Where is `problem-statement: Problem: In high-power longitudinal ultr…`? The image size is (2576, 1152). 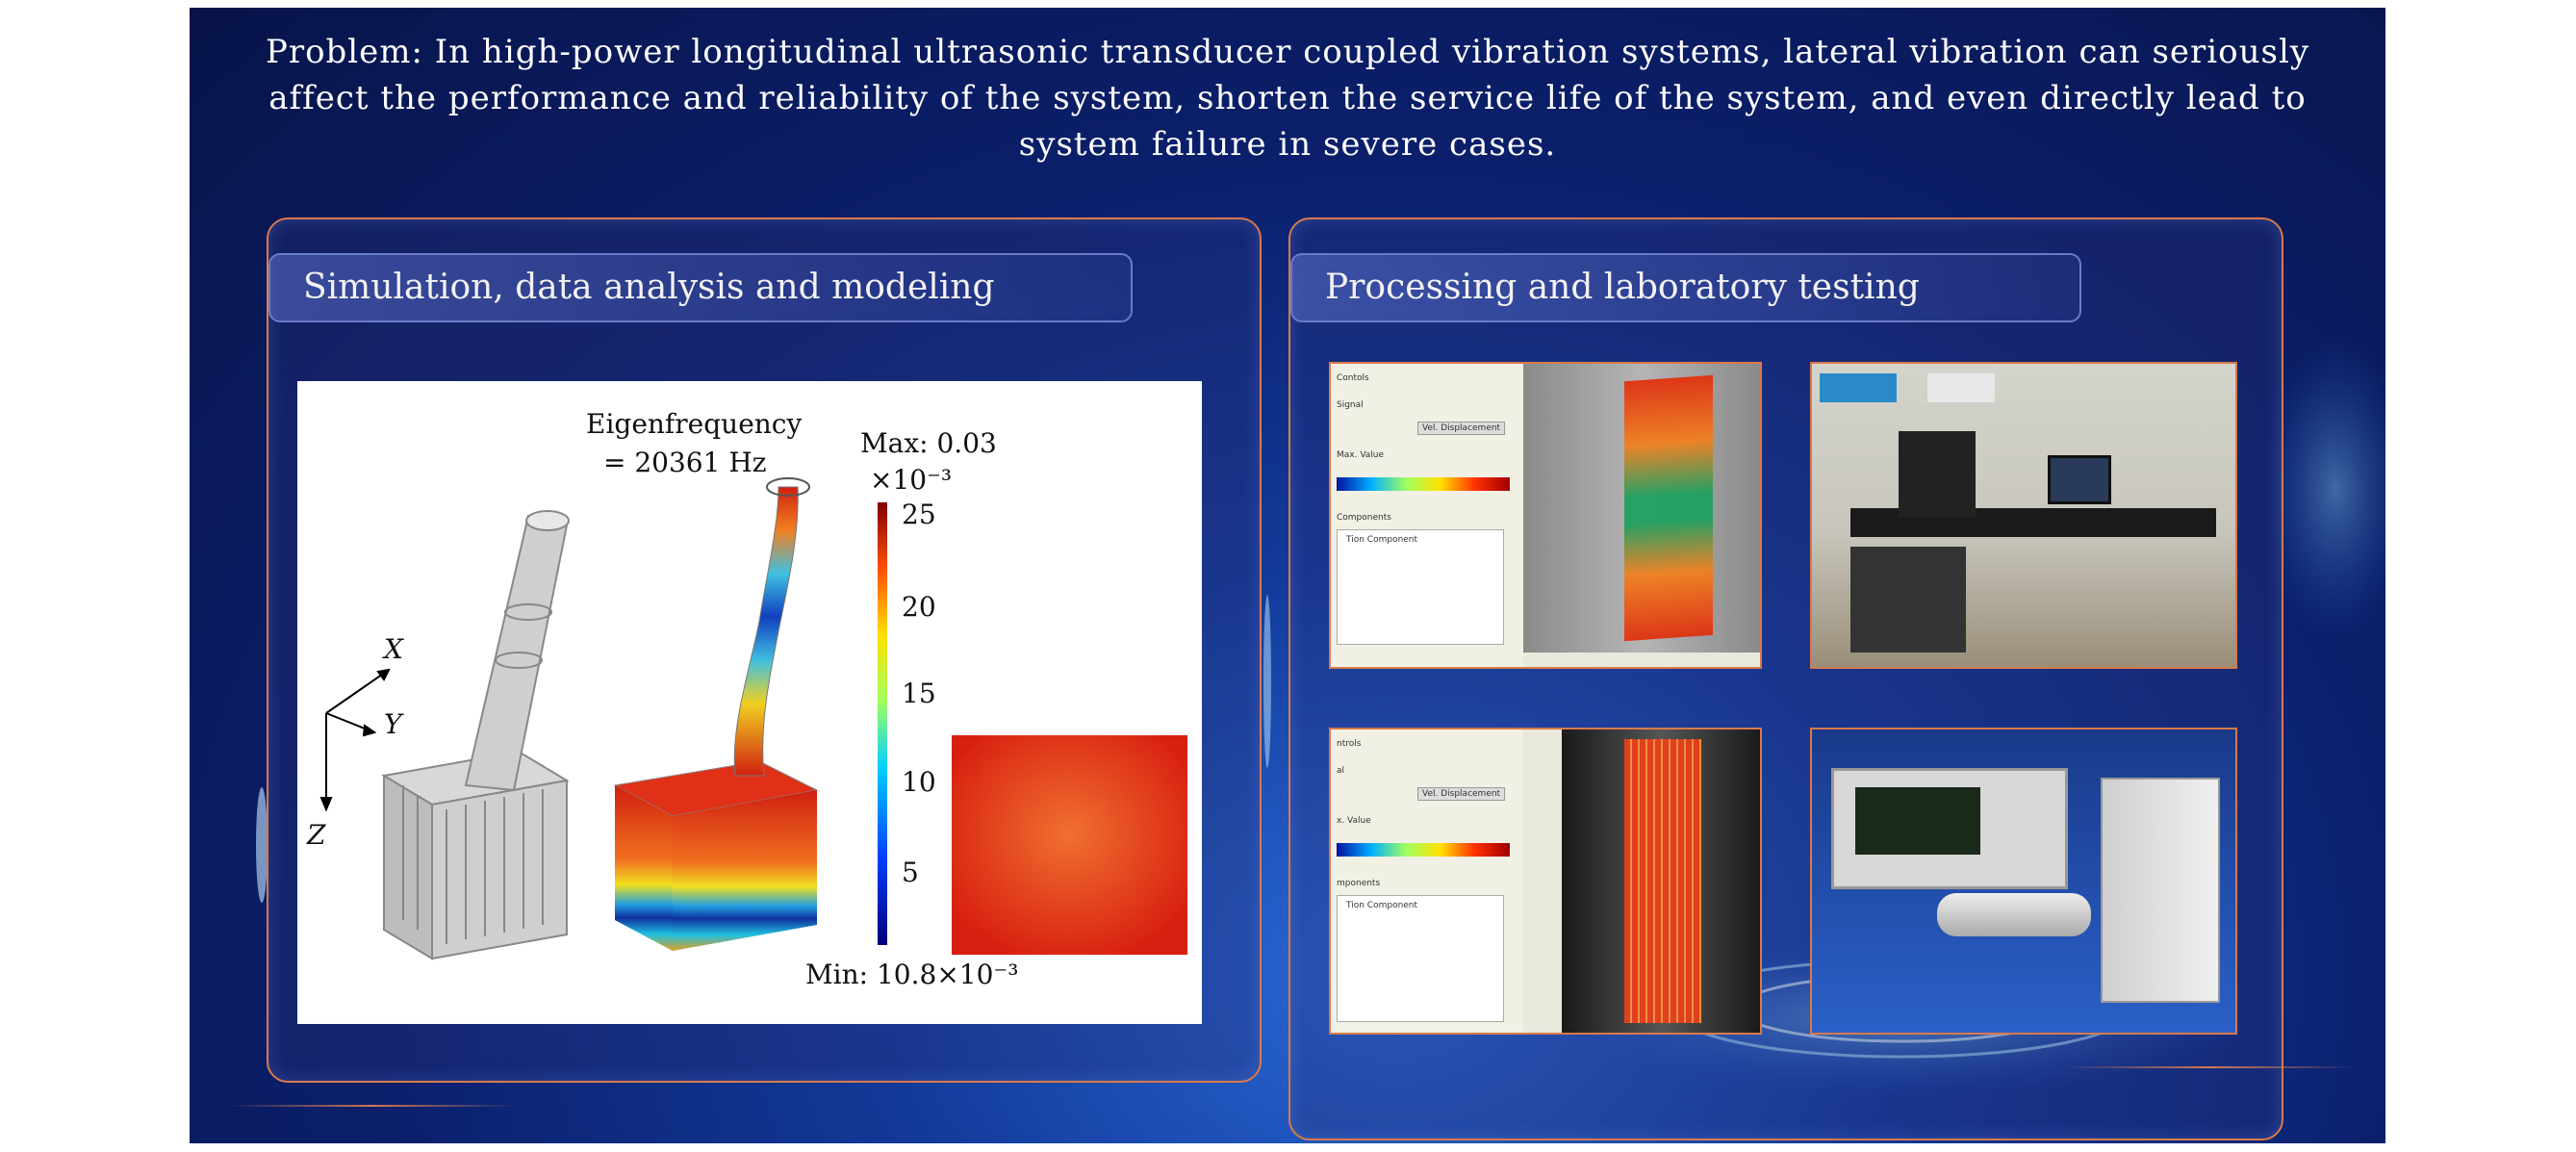 problem-statement: Problem: In high-power longitudinal ultr… is located at coordinates (1287, 98).